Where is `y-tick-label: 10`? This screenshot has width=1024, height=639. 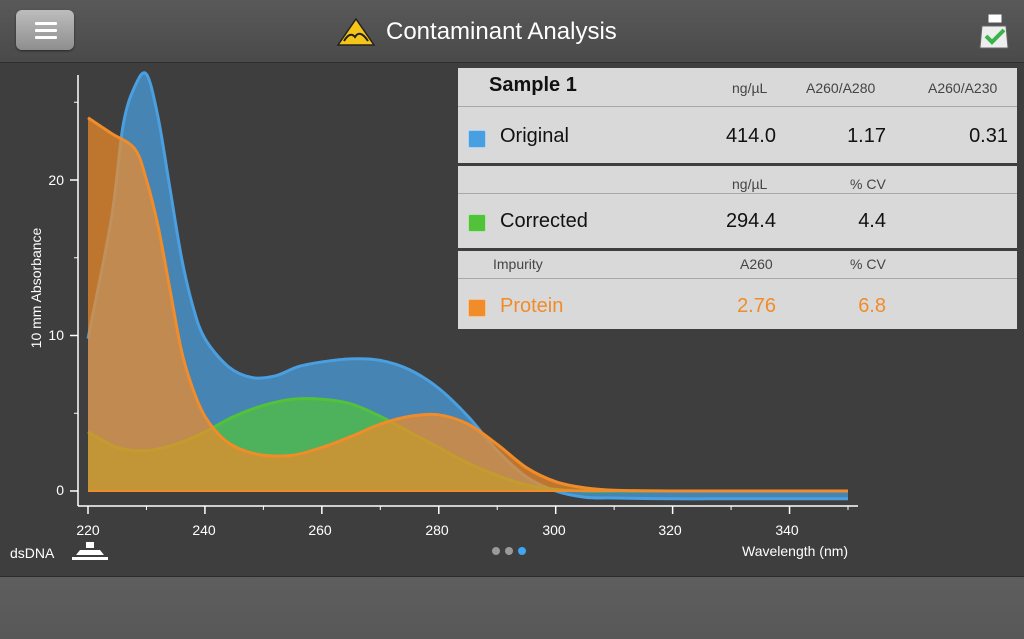 y-tick-label: 10 is located at coordinates (56, 335).